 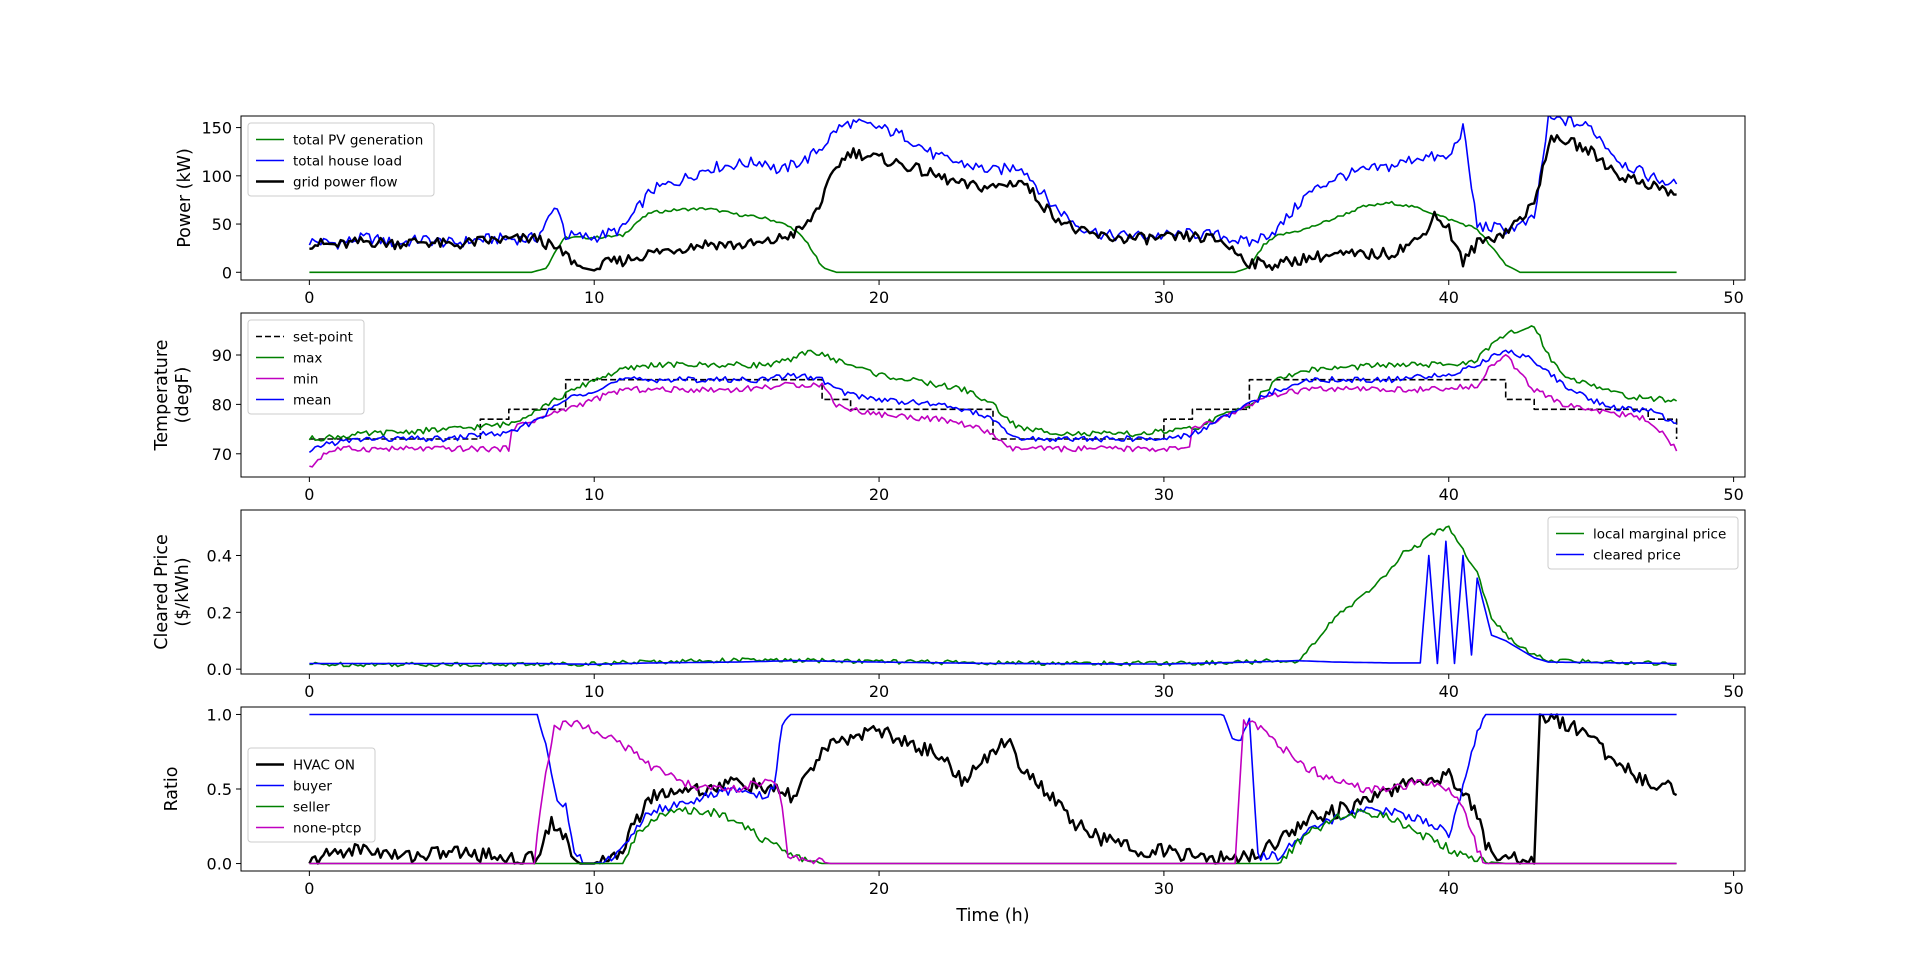 What do you see at coordinates (993, 603) in the screenshot?
I see `series-line-cleared-price` at bounding box center [993, 603].